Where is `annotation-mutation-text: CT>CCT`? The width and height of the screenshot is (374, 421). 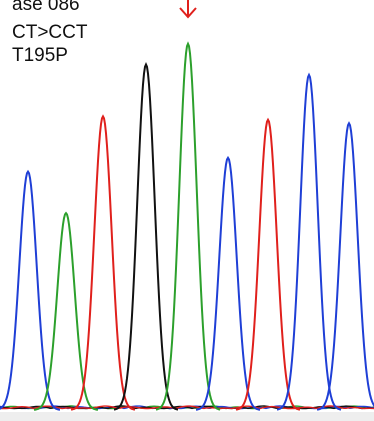 annotation-mutation-text: CT>CCT is located at coordinates (50, 32).